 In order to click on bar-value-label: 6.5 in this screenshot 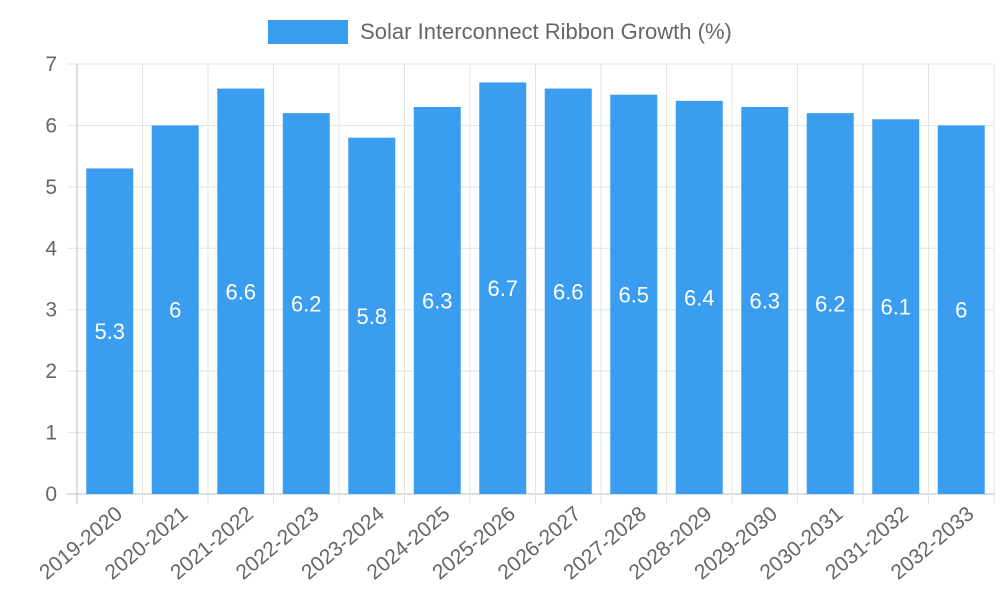, I will do `click(633, 294)`.